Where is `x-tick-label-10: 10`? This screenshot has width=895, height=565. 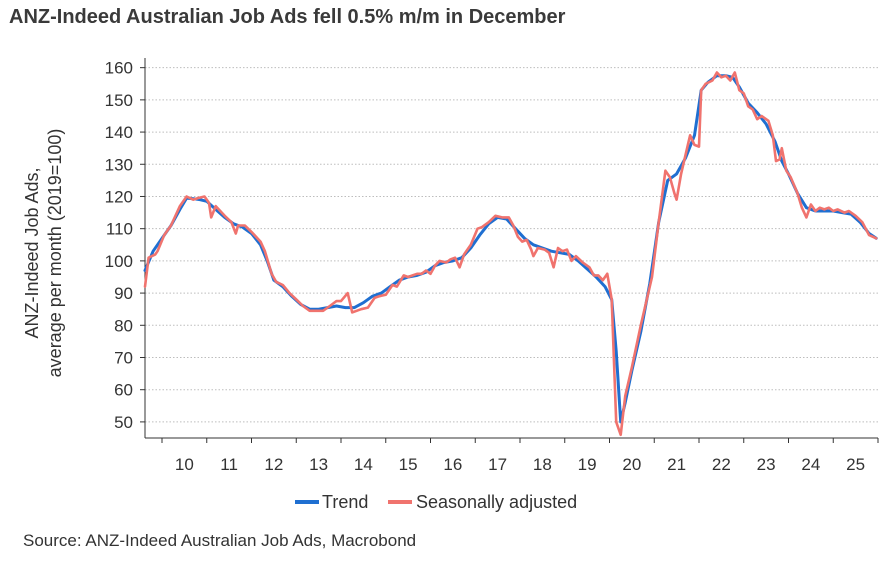 x-tick-label-10: 10 is located at coordinates (184, 464).